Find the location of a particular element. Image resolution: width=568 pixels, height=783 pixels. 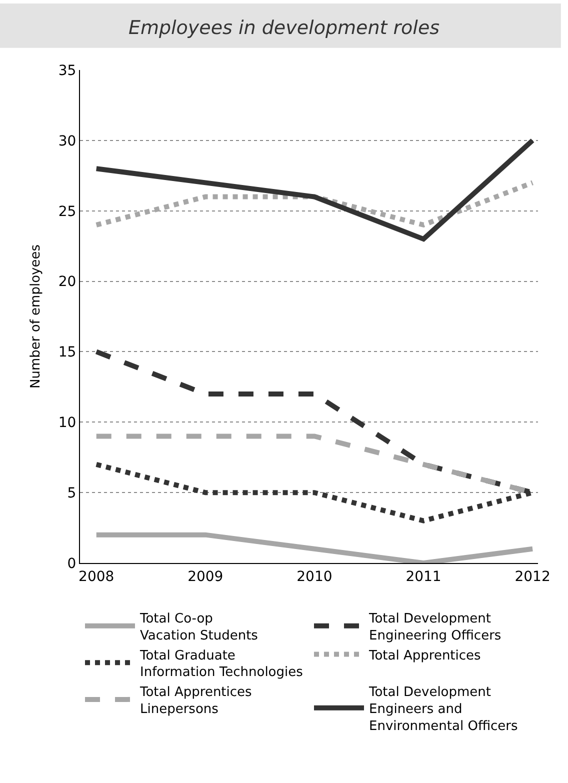

legend-label: Total Apprentices is located at coordinates (425, 656).